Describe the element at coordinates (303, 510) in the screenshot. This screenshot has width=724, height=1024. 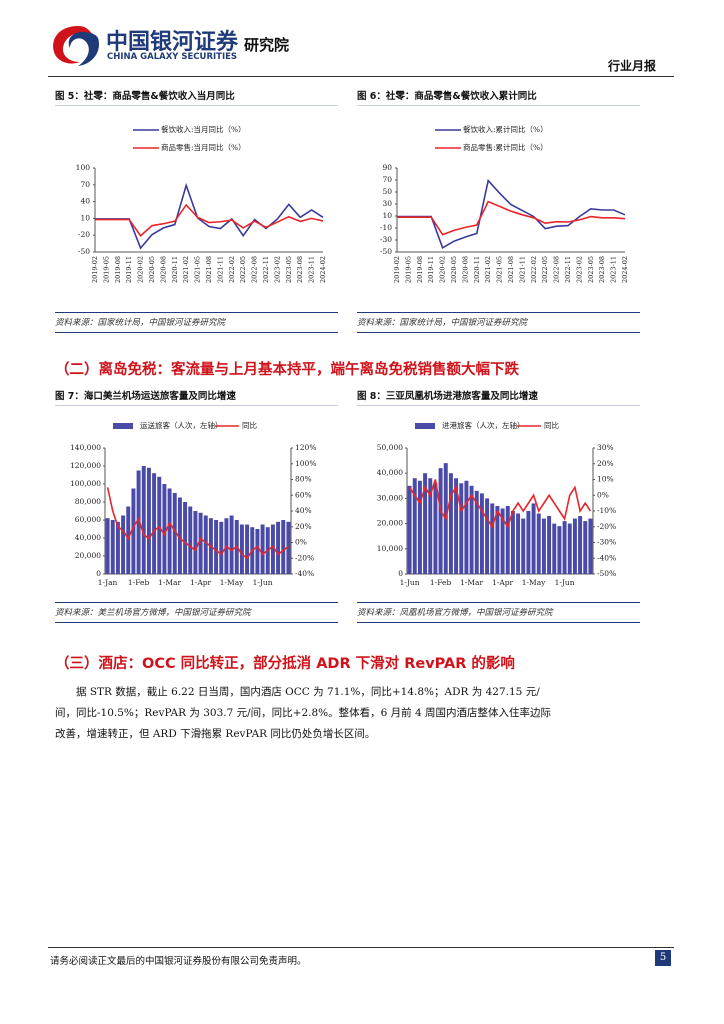
I see `y2-tick-label: 40%` at that location.